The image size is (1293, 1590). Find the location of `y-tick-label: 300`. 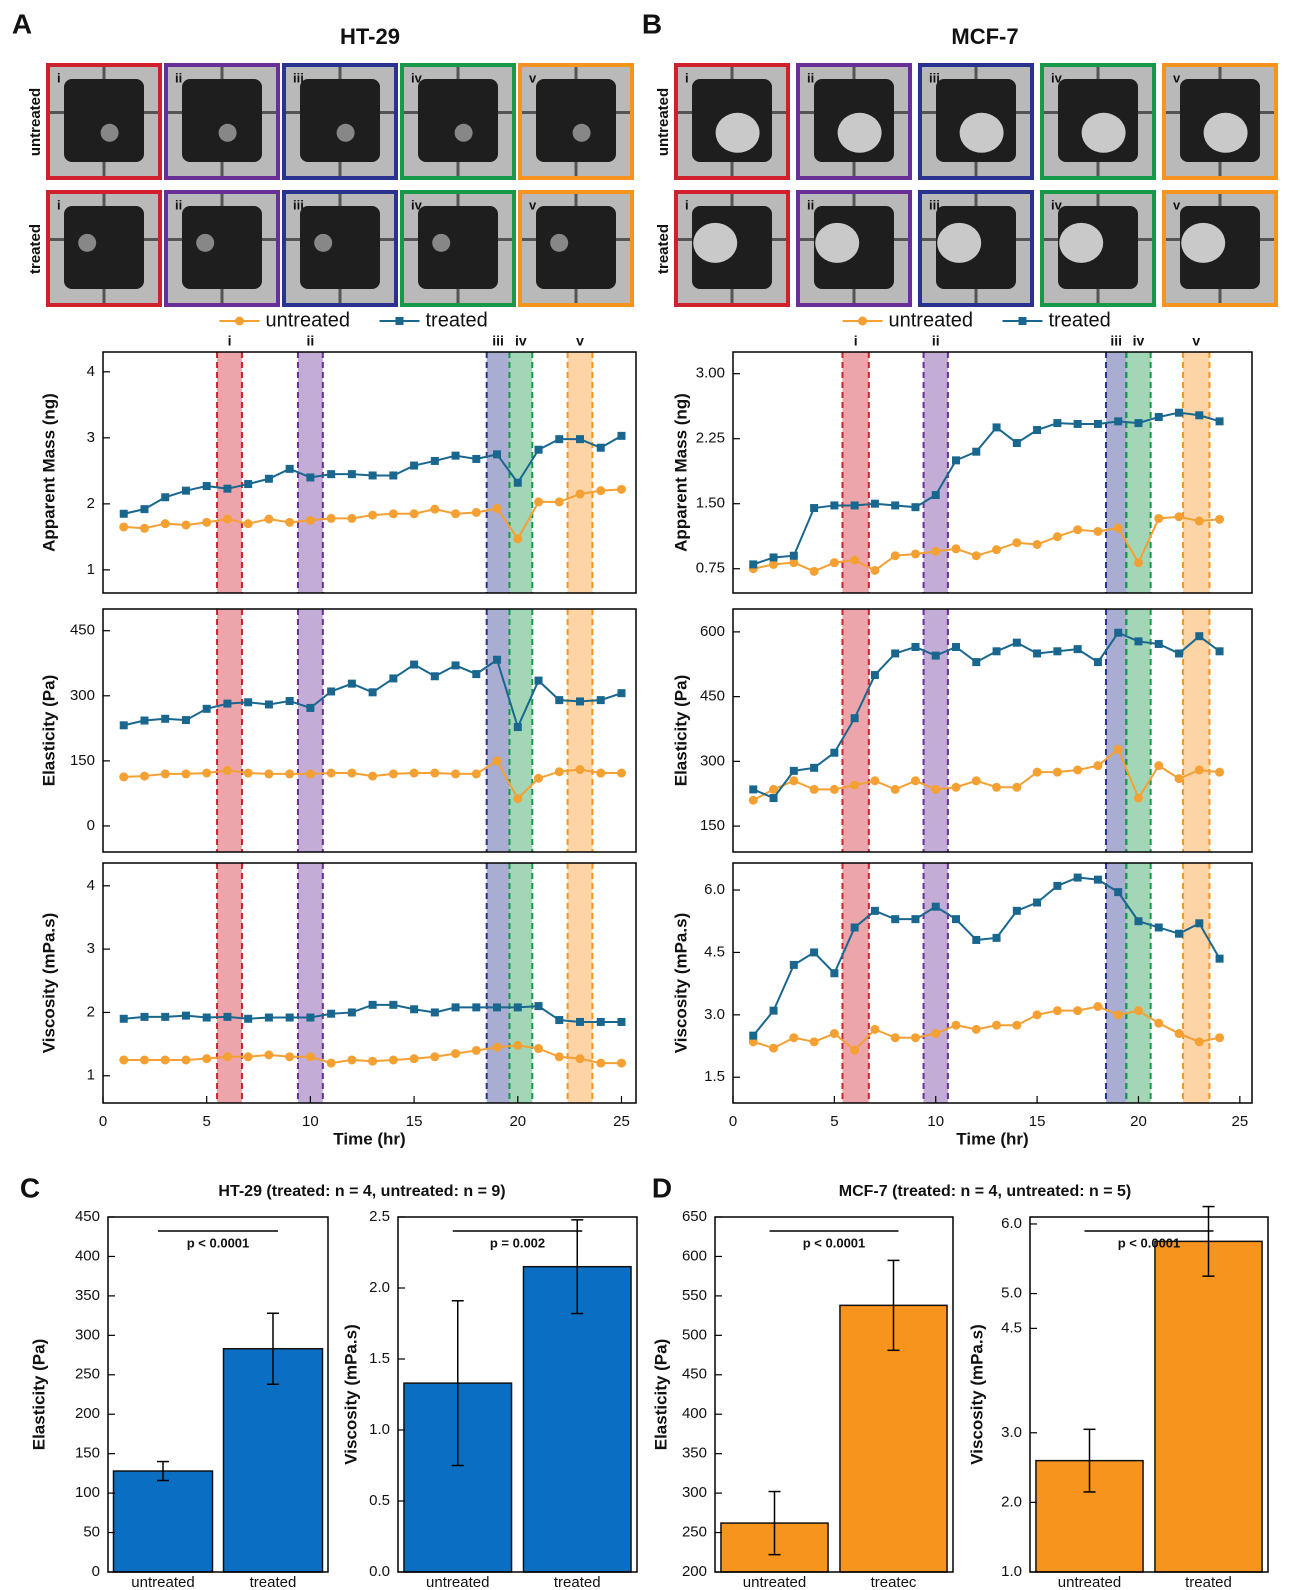

y-tick-label: 300 is located at coordinates (82, 695).